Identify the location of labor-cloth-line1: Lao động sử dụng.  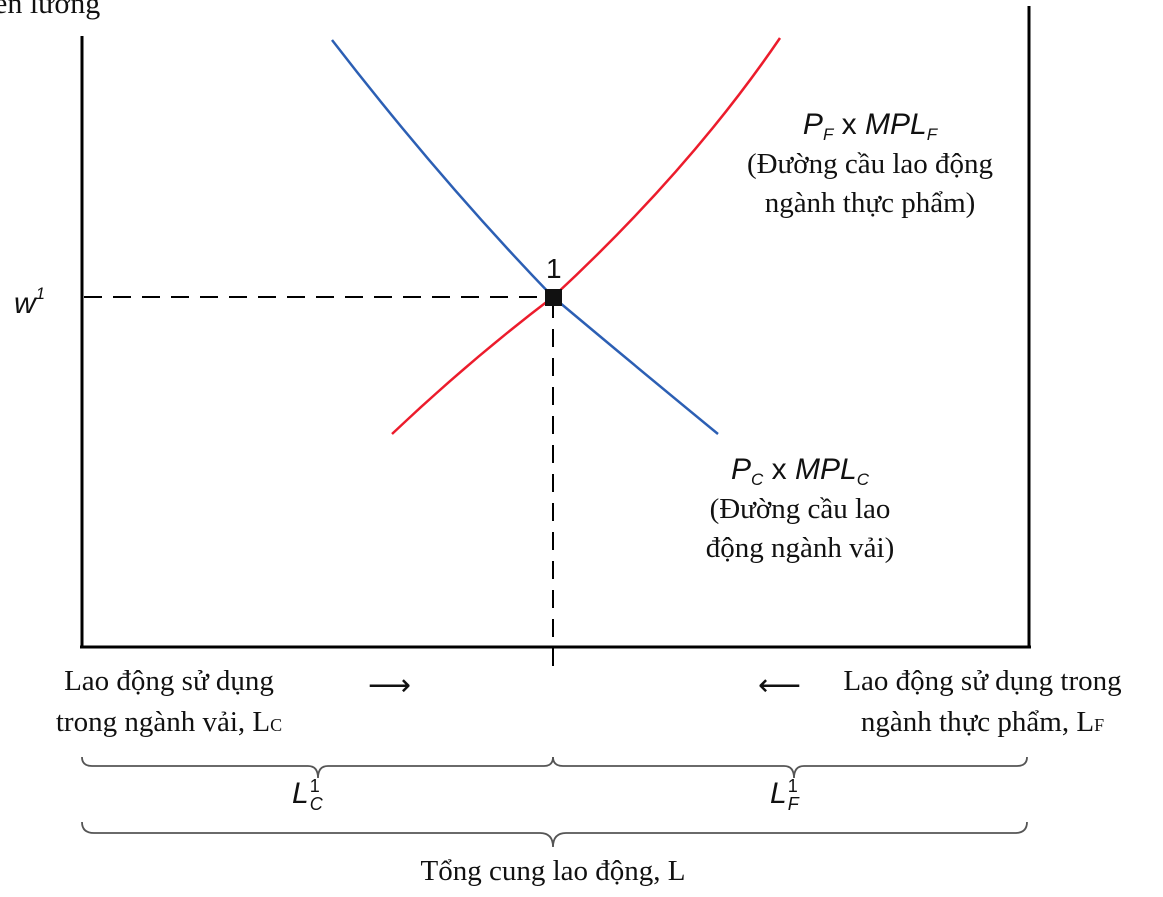
(169, 681).